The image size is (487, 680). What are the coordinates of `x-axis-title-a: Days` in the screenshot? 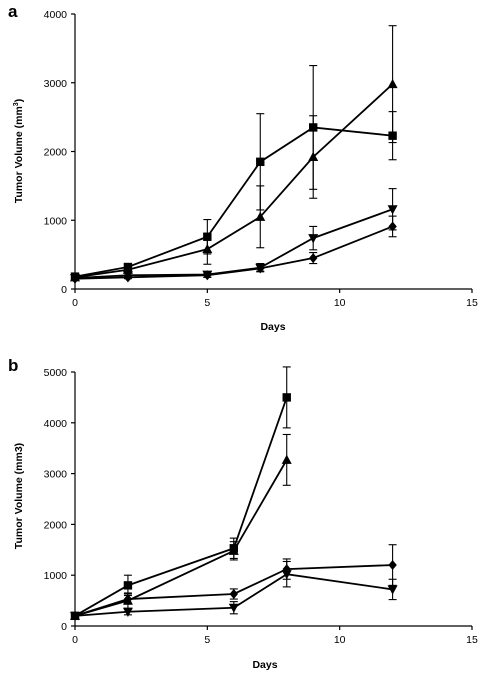 It's located at (272, 327).